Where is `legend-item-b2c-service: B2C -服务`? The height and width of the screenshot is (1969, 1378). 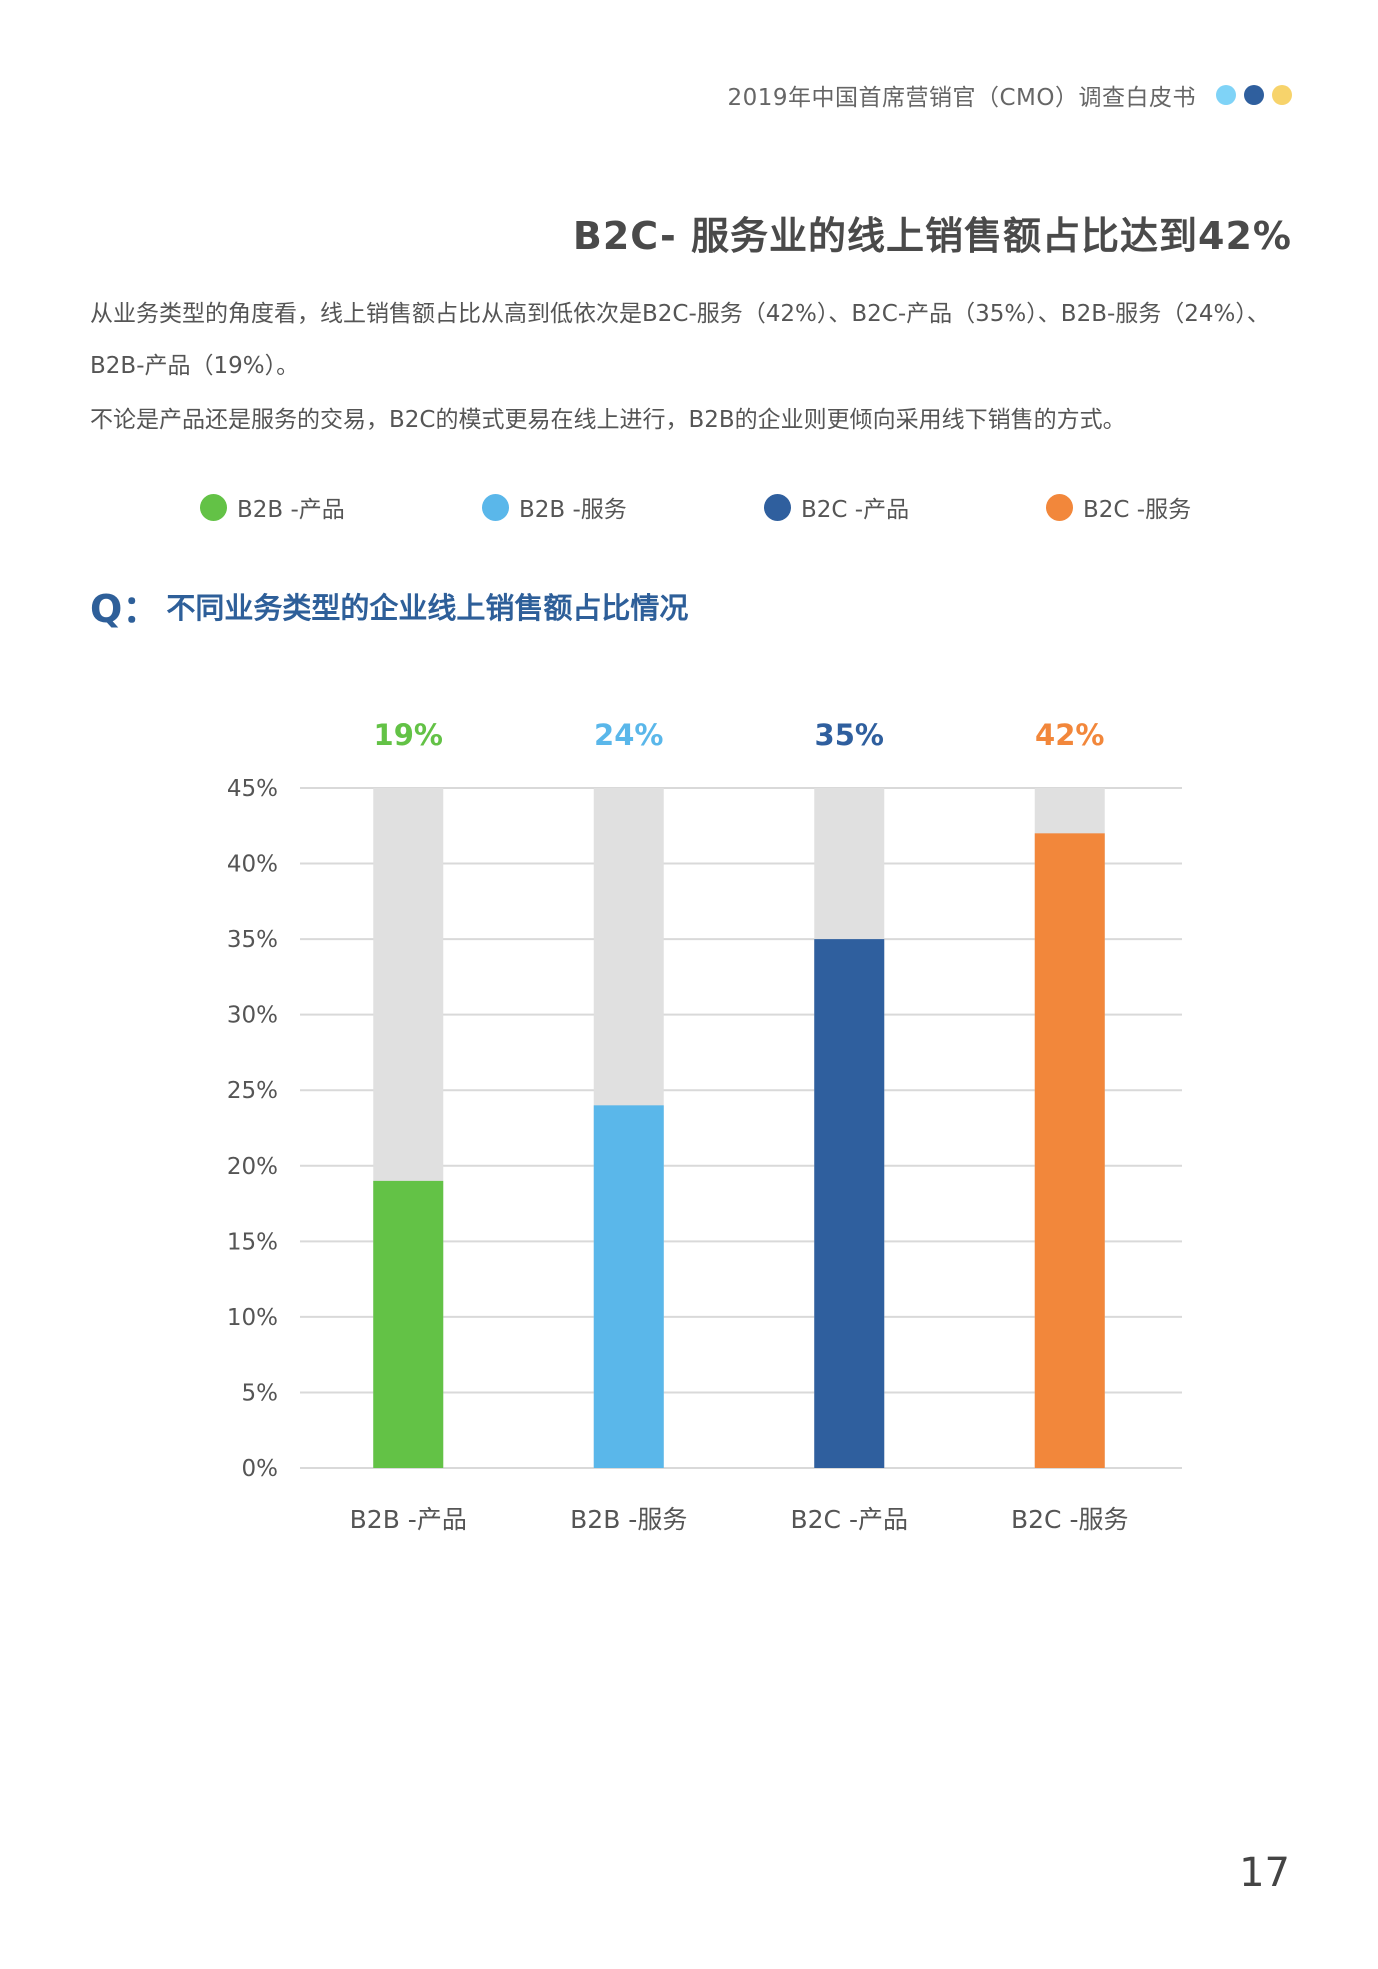
legend-item-b2c-service: B2C -服务 is located at coordinates (1187, 507).